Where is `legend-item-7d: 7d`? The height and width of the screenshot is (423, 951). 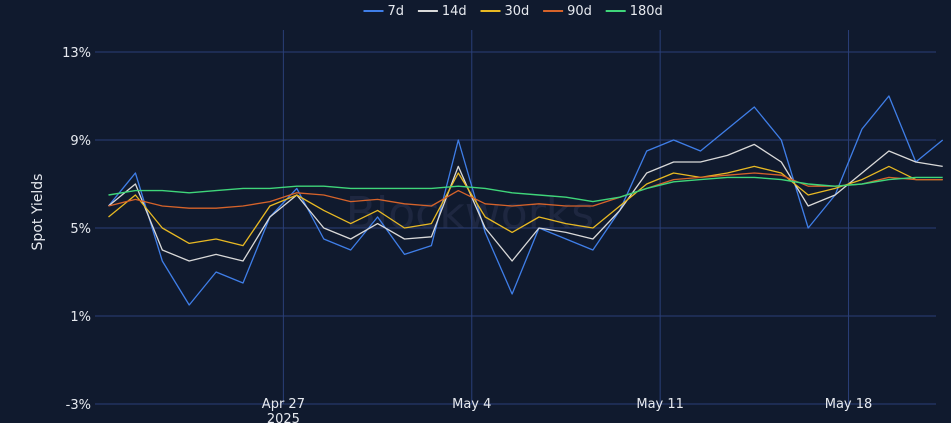
legend-item-7d: 7d is located at coordinates (384, 11).